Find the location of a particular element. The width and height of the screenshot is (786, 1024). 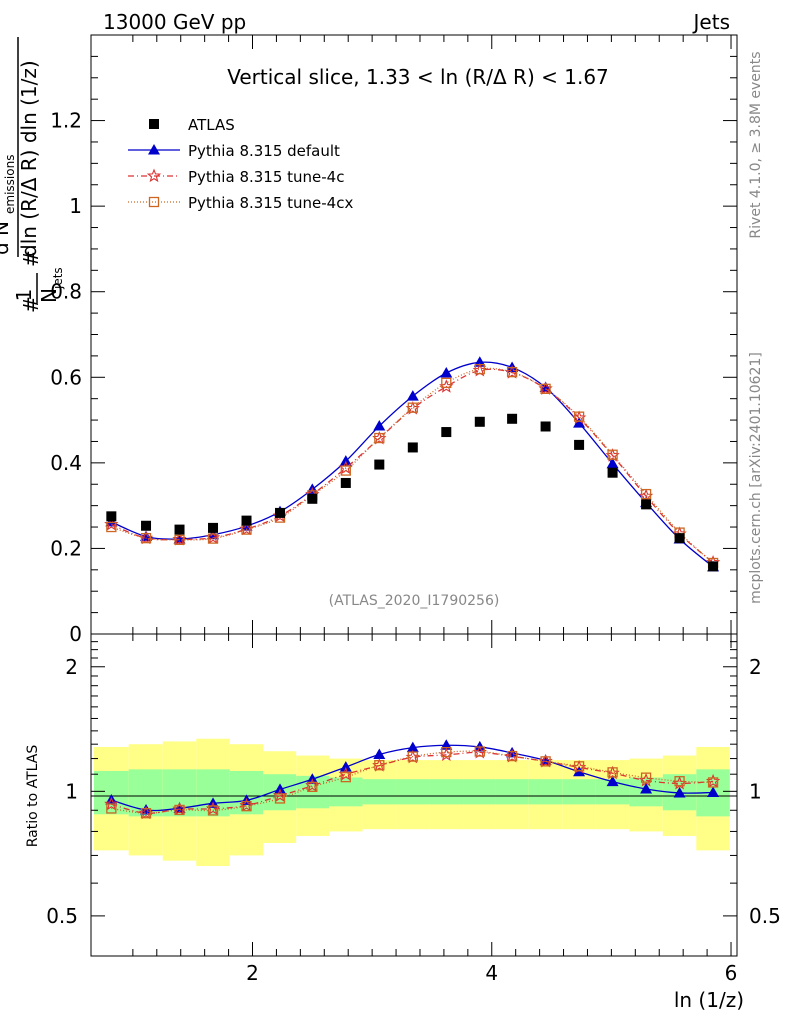

ratio-y-tick-label-right: 1 is located at coordinates (755, 791).